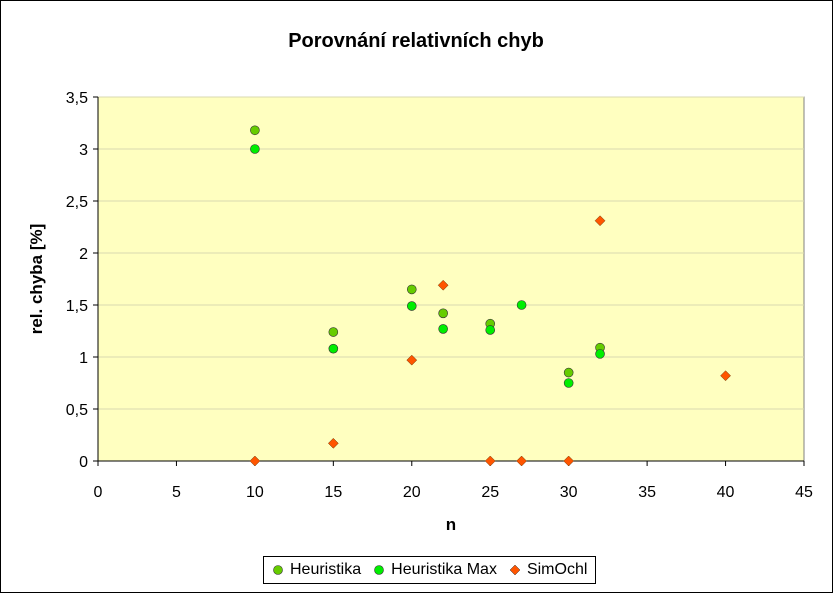 The height and width of the screenshot is (593, 833). What do you see at coordinates (726, 492) in the screenshot?
I see `x-tick-label: 40` at bounding box center [726, 492].